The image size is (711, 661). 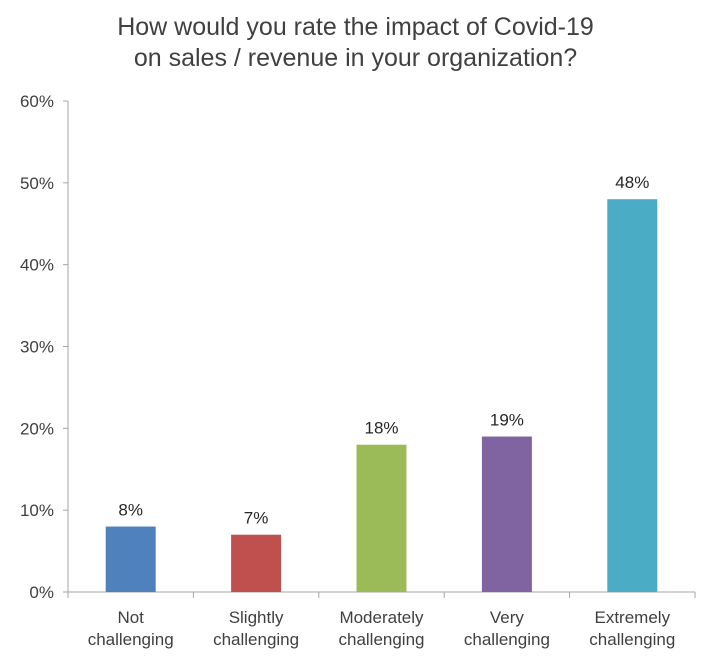 I want to click on data-label: 18%, so click(x=381, y=428).